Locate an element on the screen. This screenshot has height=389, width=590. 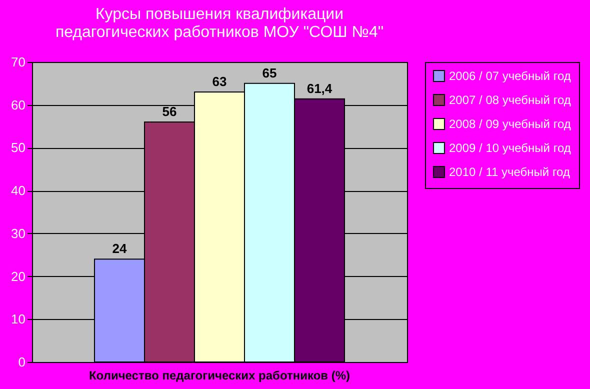
y-tick-label: 30 is located at coordinates (18, 233).